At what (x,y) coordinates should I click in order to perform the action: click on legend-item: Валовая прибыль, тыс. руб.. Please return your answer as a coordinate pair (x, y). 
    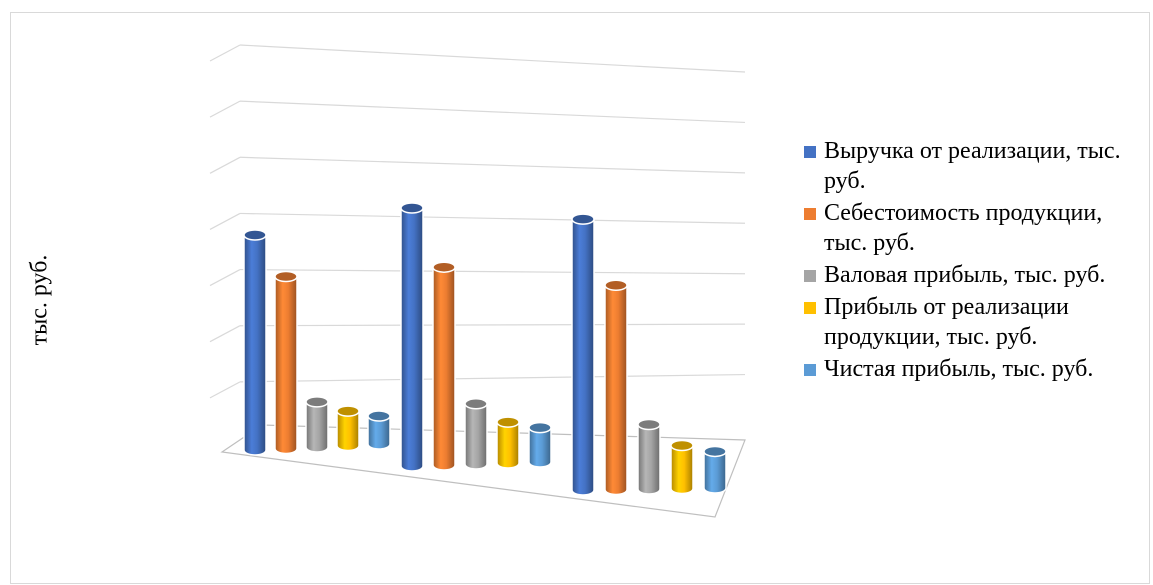
    Looking at the image, I should click on (975, 275).